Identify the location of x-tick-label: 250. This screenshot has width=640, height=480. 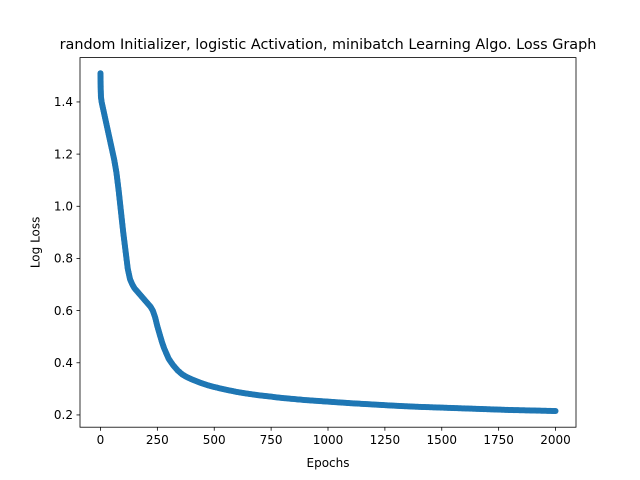
(157, 440).